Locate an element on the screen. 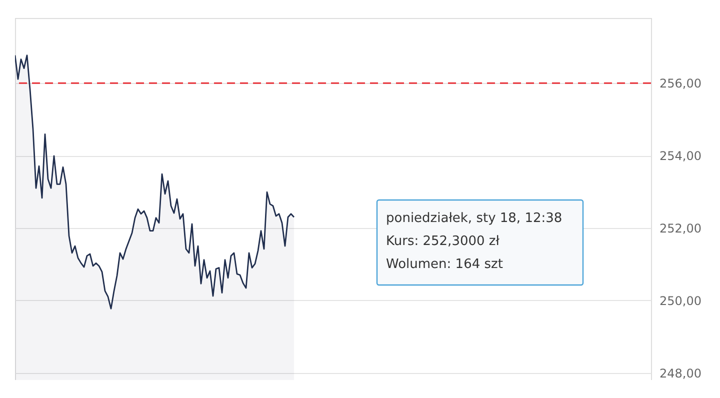  y-tick-label: 250,00 is located at coordinates (681, 301).